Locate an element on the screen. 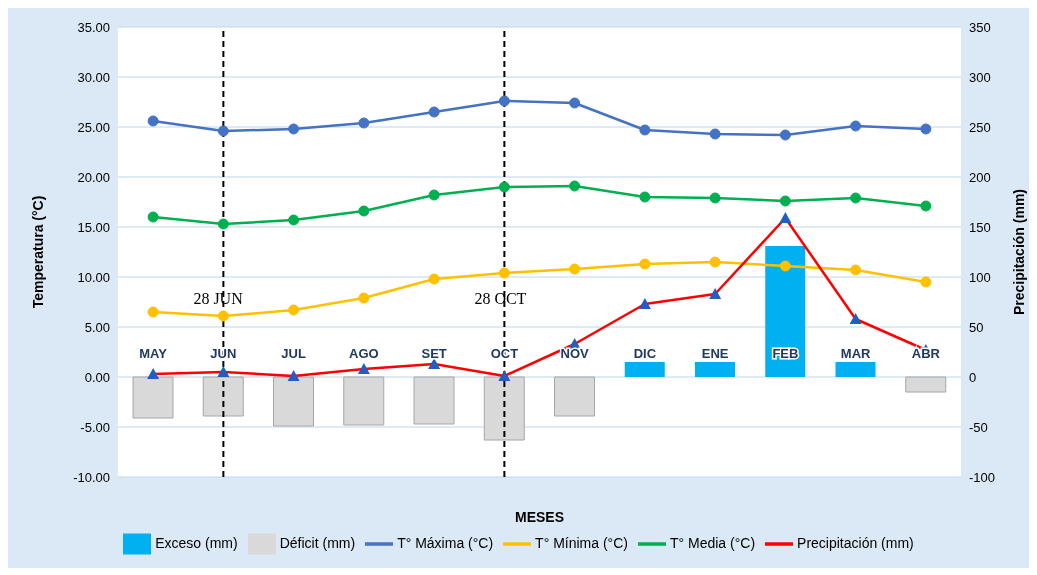 This screenshot has height=575, width=1037. legend-label: Precipitación (mm) is located at coordinates (855, 542).